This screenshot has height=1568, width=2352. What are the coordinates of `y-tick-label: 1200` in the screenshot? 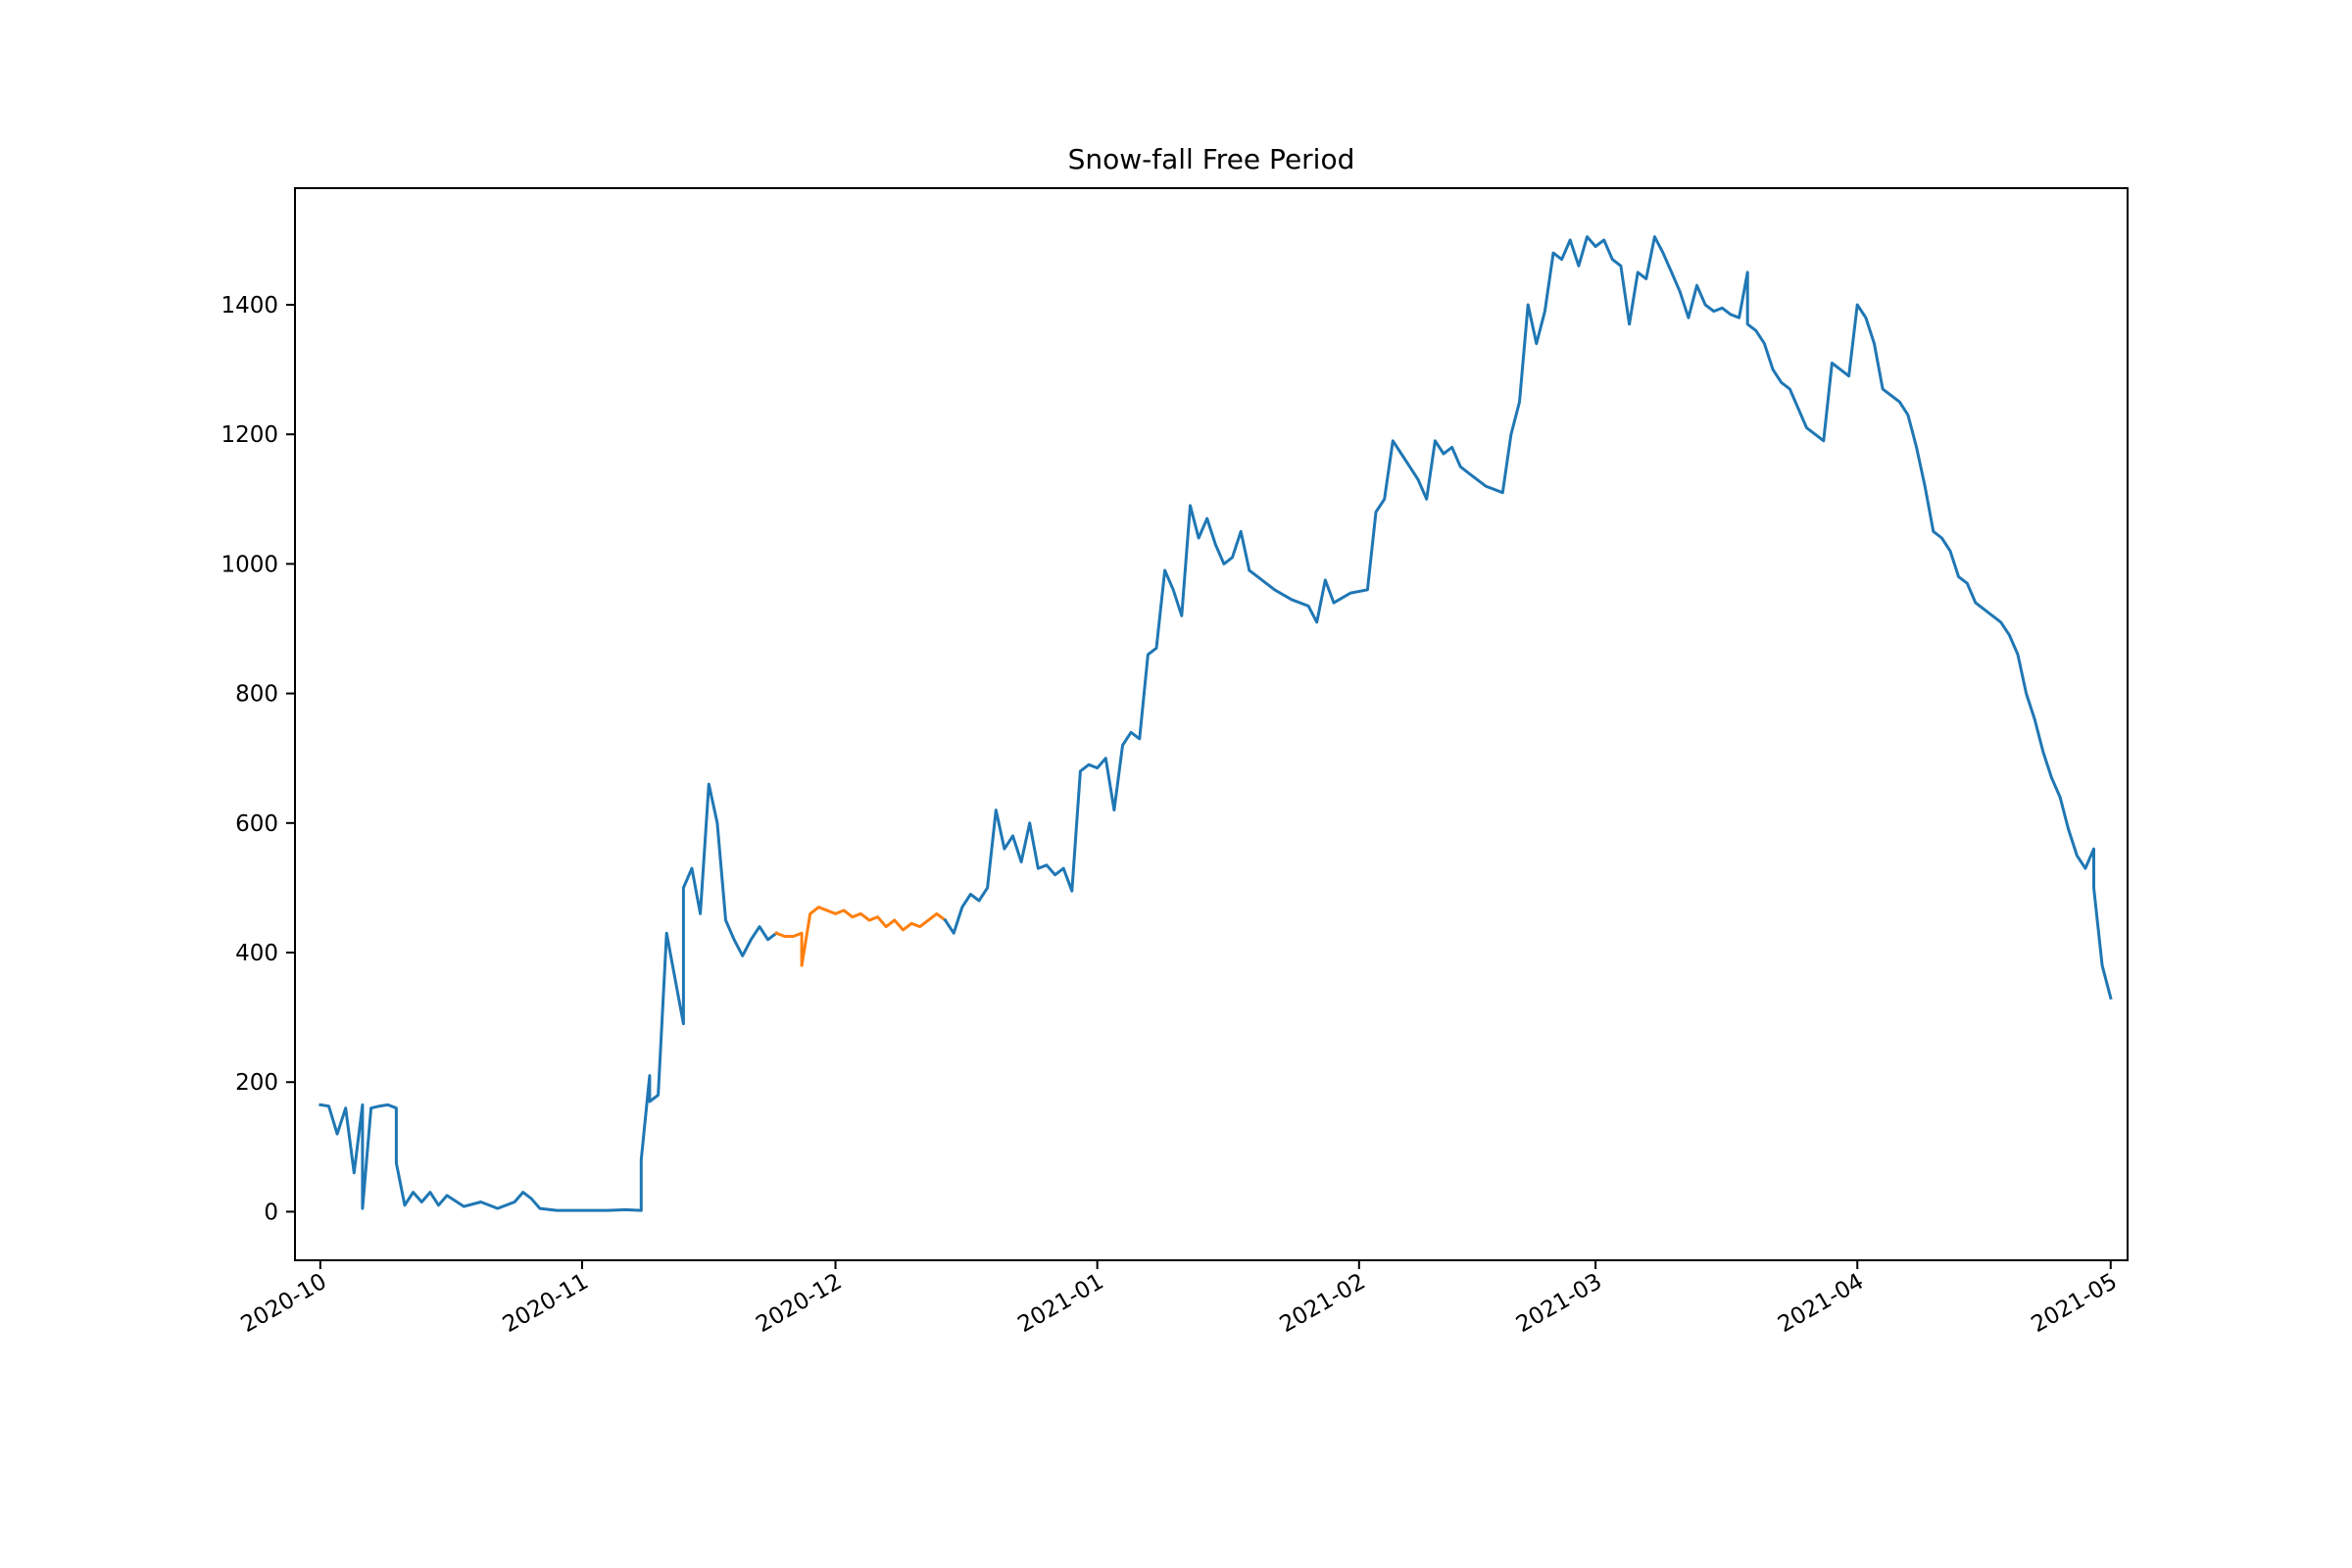 It's located at (249, 435).